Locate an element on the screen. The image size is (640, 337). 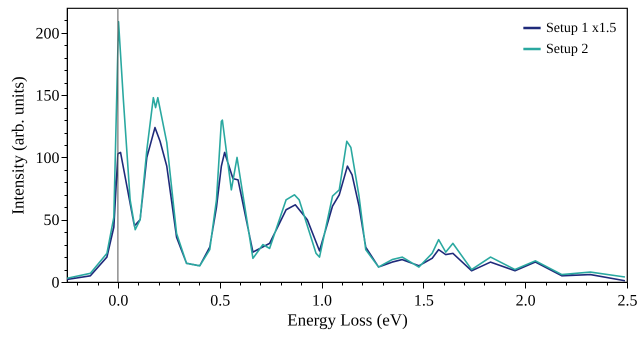
y-tick-label: 150 is located at coordinates (48, 96).